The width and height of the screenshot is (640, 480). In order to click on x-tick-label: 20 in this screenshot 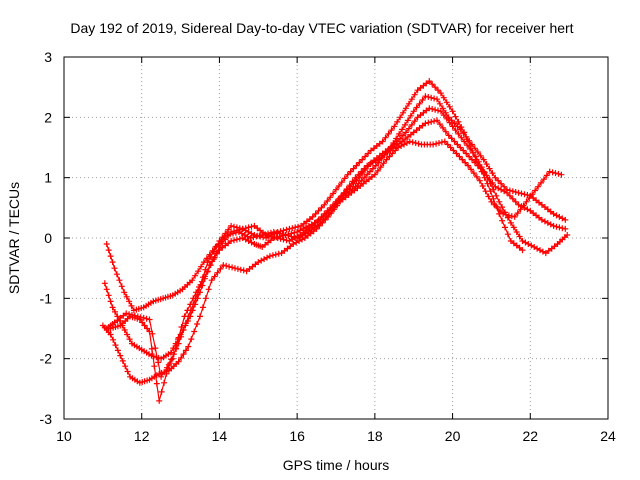, I will do `click(453, 436)`.